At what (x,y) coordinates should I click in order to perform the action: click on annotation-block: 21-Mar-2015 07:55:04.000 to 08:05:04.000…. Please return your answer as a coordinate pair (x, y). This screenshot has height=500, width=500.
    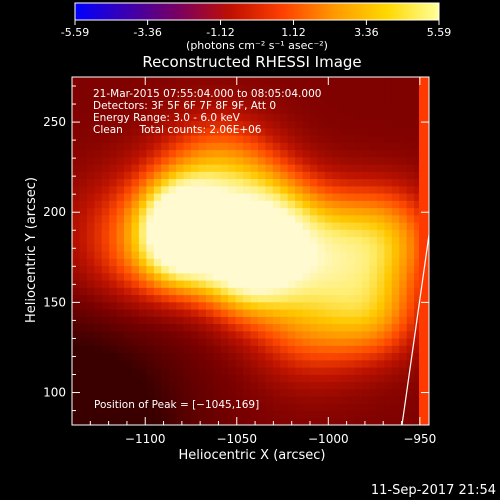
    Looking at the image, I should click on (207, 112).